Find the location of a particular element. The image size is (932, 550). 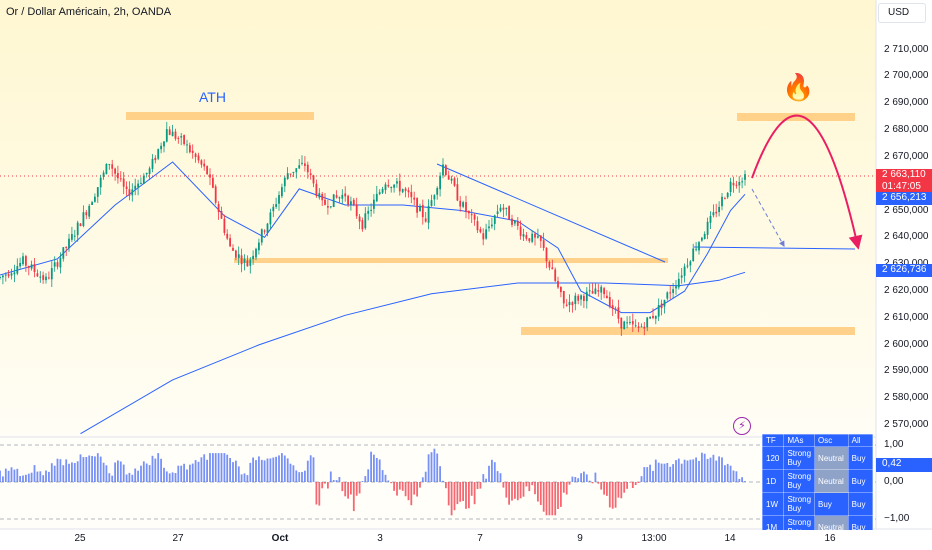

projection-dashed-arrow is located at coordinates (768, 218).